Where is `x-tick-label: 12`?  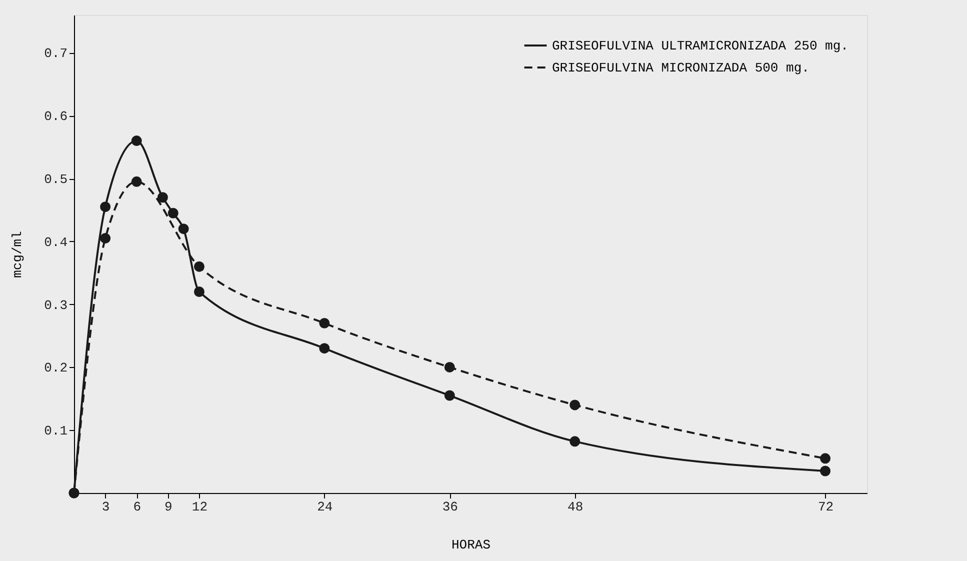 x-tick-label: 12 is located at coordinates (200, 507).